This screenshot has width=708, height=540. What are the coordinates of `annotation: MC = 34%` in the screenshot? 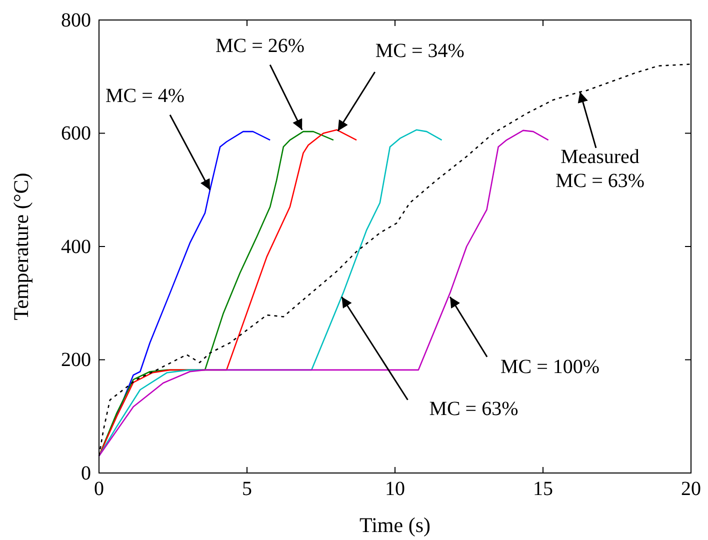 It's located at (419, 51).